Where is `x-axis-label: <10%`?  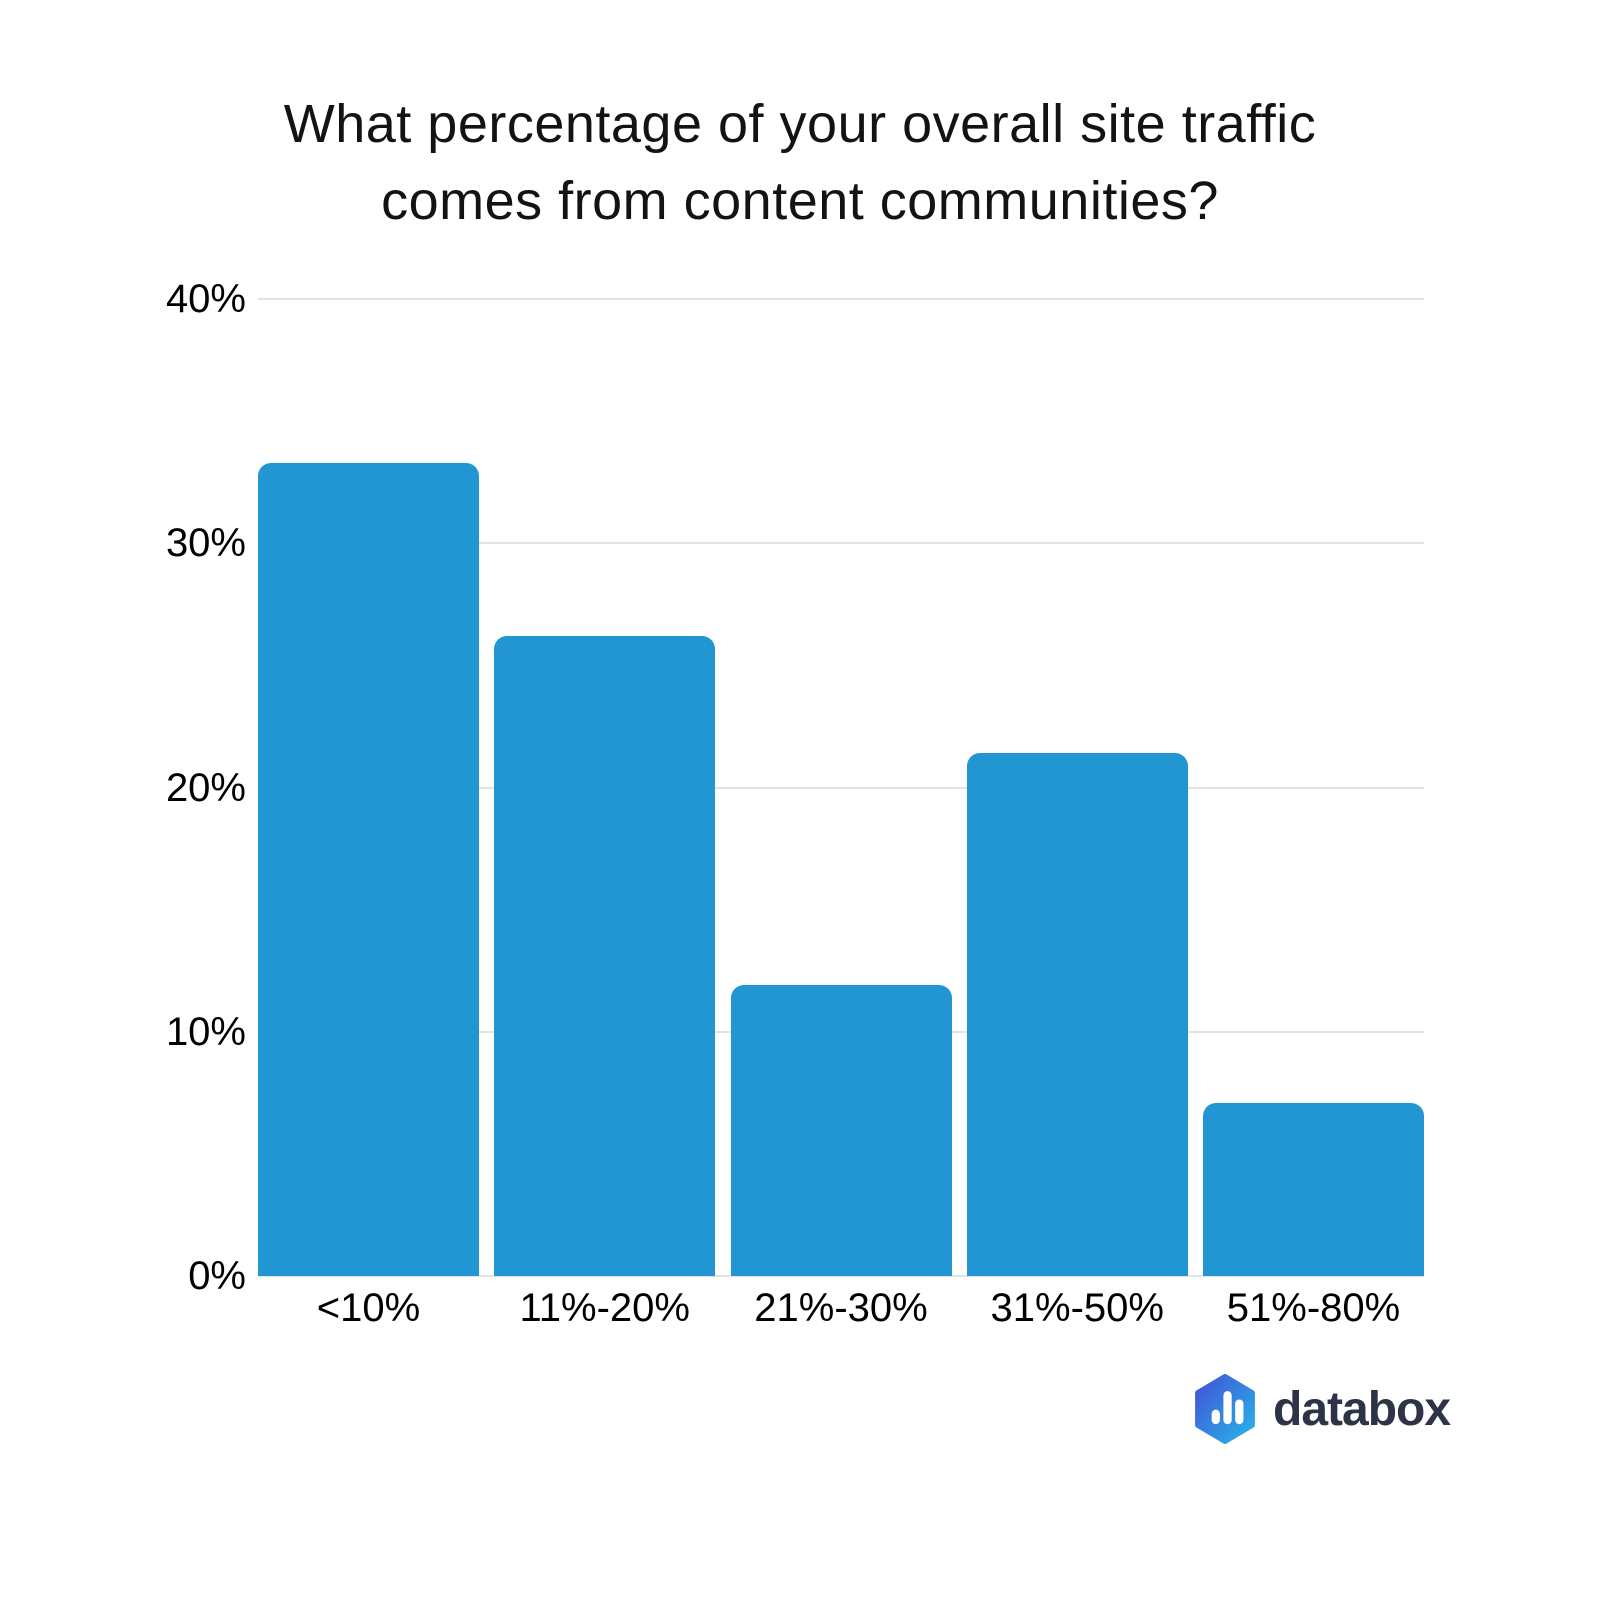
x-axis-label: <10% is located at coordinates (368, 1308).